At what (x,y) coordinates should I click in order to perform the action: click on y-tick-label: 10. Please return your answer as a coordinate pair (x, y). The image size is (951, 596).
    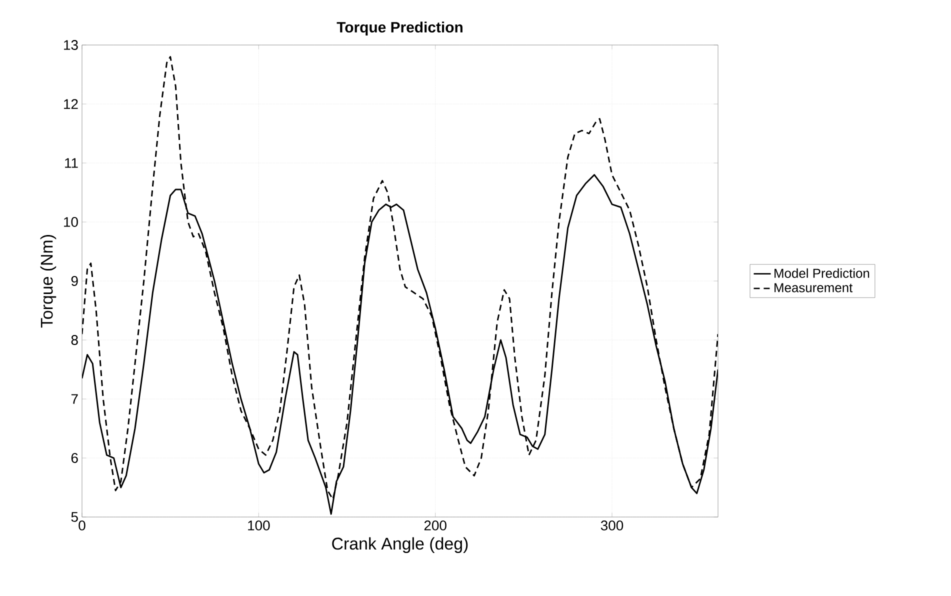
    Looking at the image, I should click on (71, 222).